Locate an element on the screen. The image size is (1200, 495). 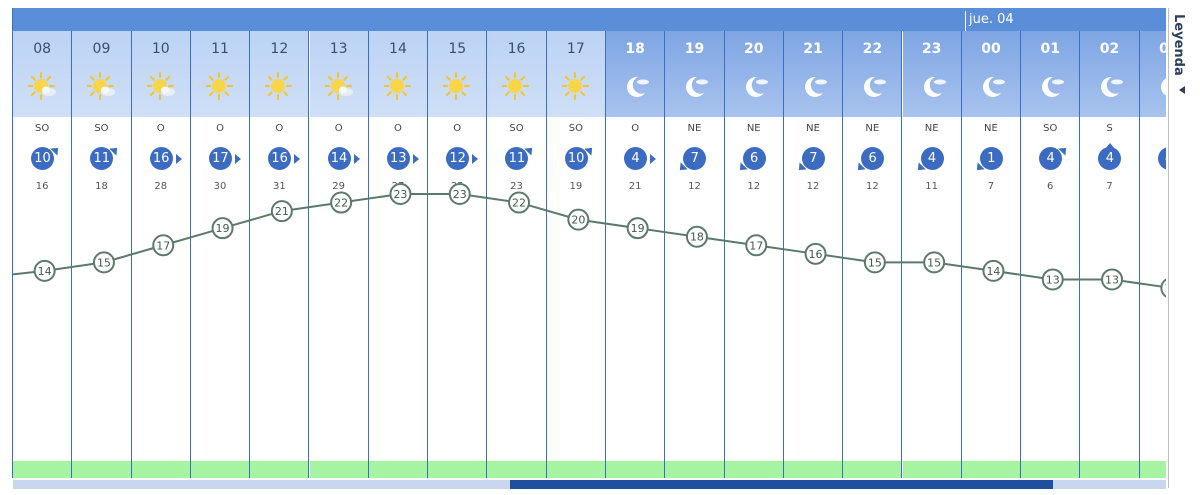
temperature-point: 23 is located at coordinates (459, 194).